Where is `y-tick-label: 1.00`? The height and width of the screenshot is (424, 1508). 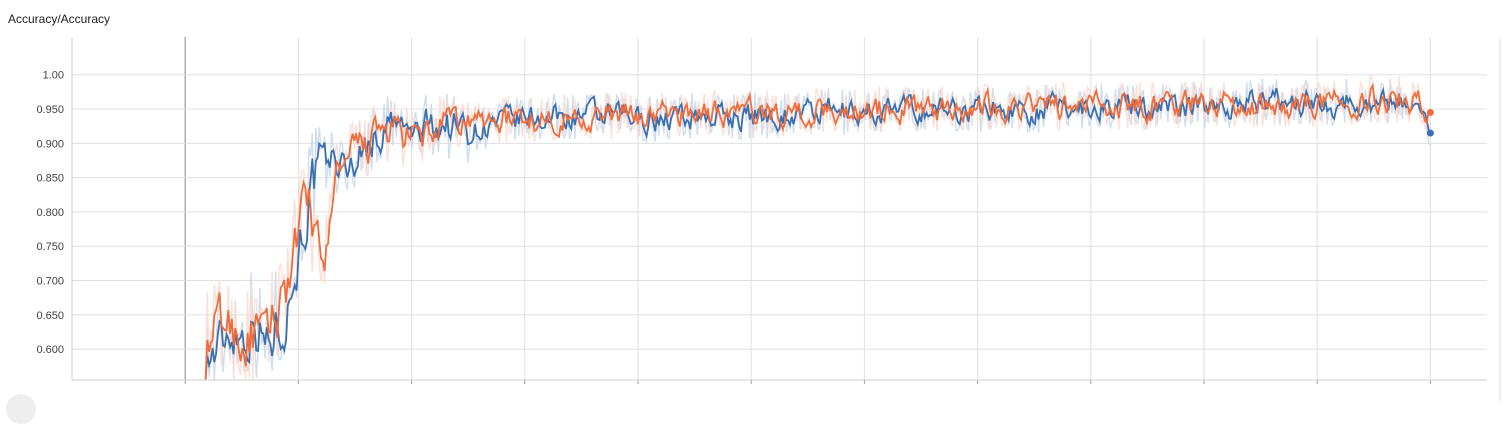
y-tick-label: 1.00 is located at coordinates (53, 76).